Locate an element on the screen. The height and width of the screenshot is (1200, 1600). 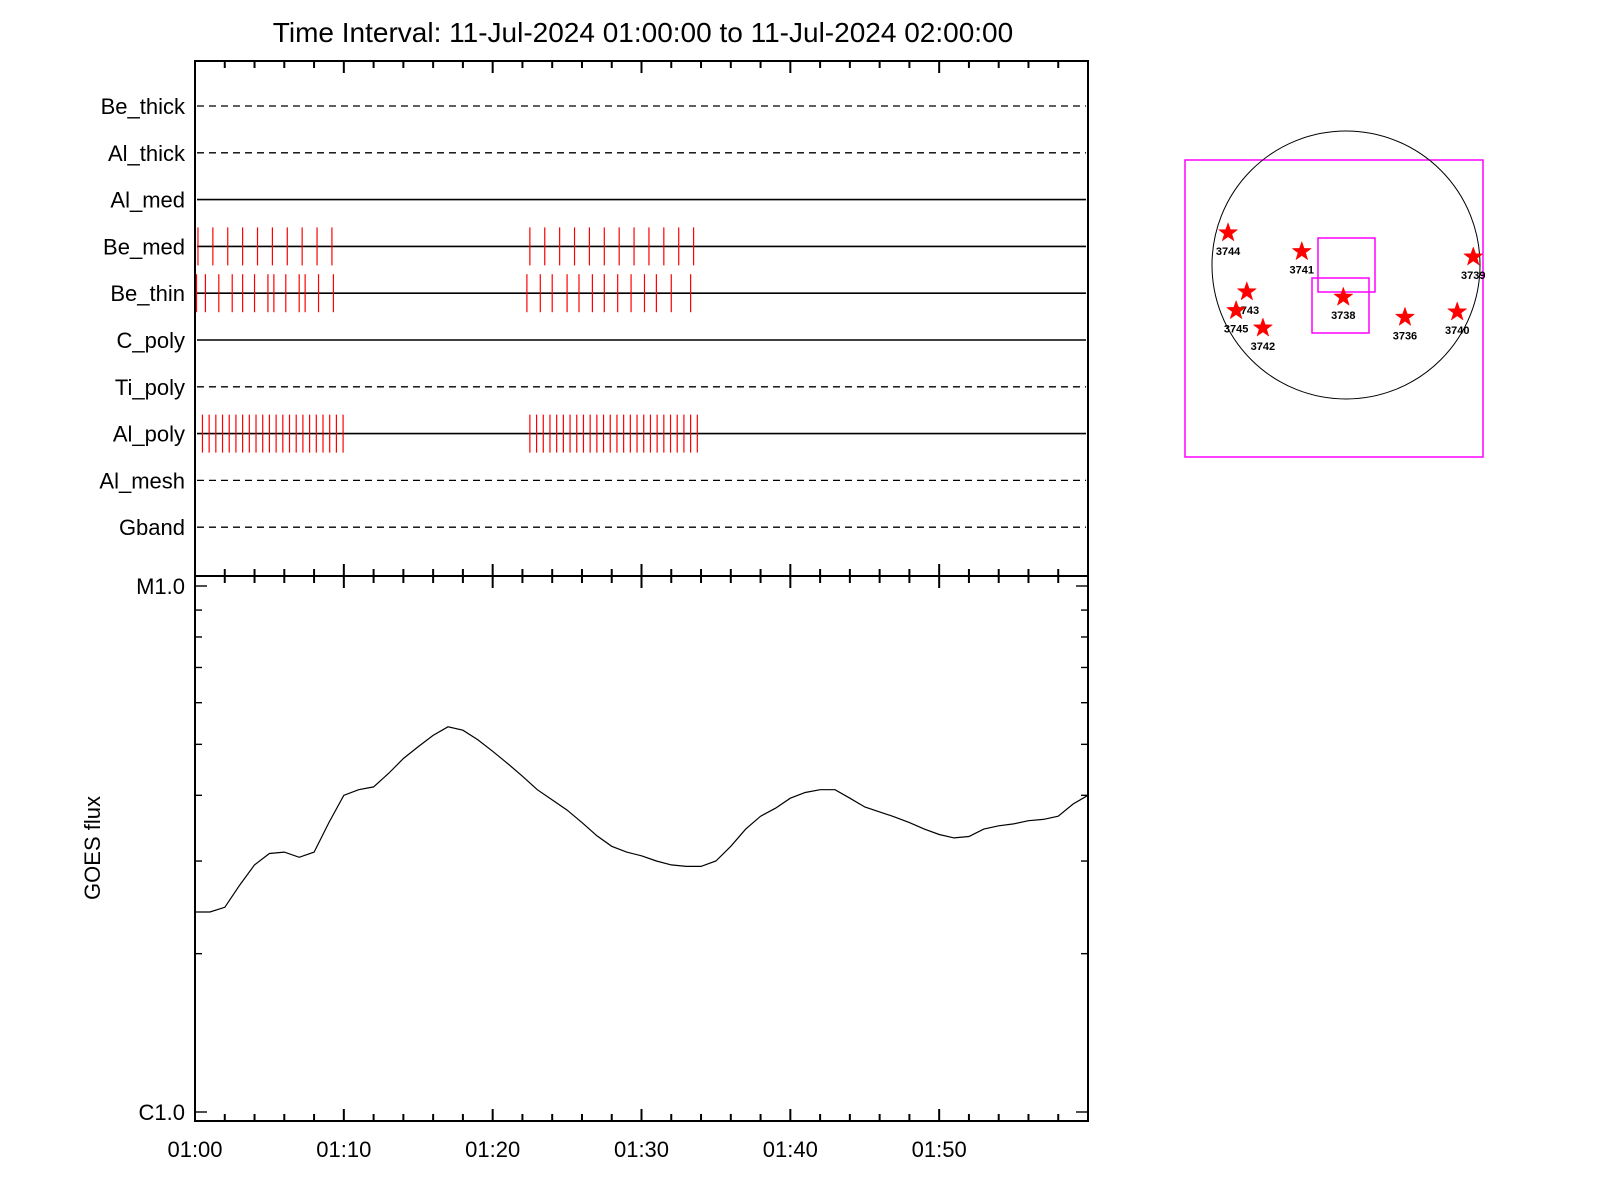
filter-label-al-med: Al_med is located at coordinates (147, 200).